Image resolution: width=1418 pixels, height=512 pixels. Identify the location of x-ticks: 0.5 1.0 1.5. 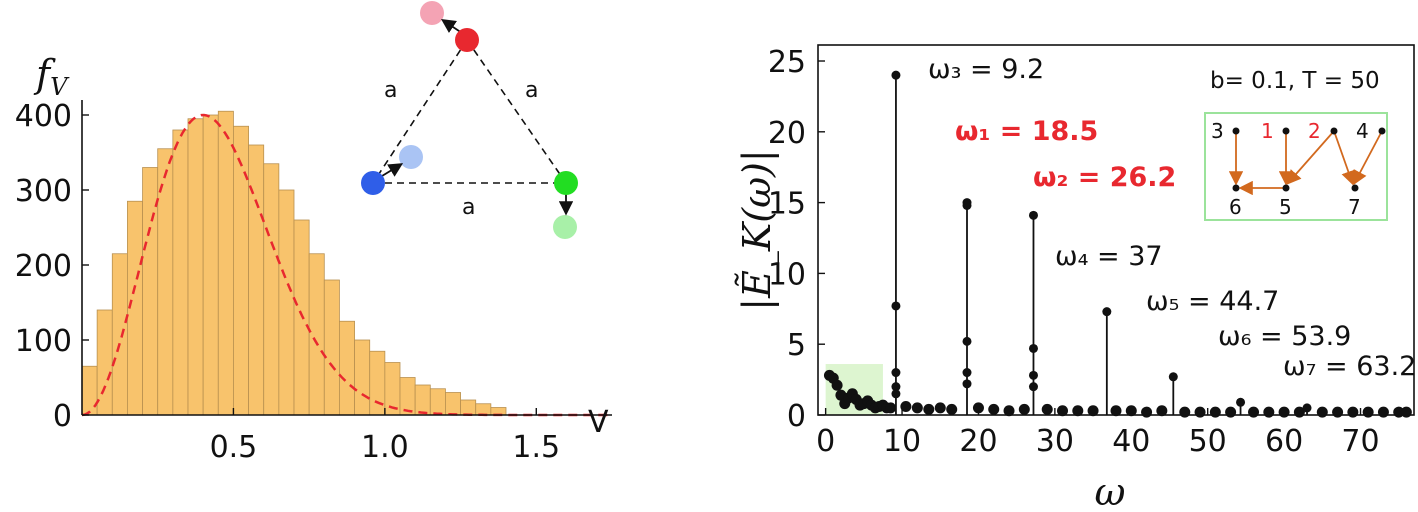
(385, 436).